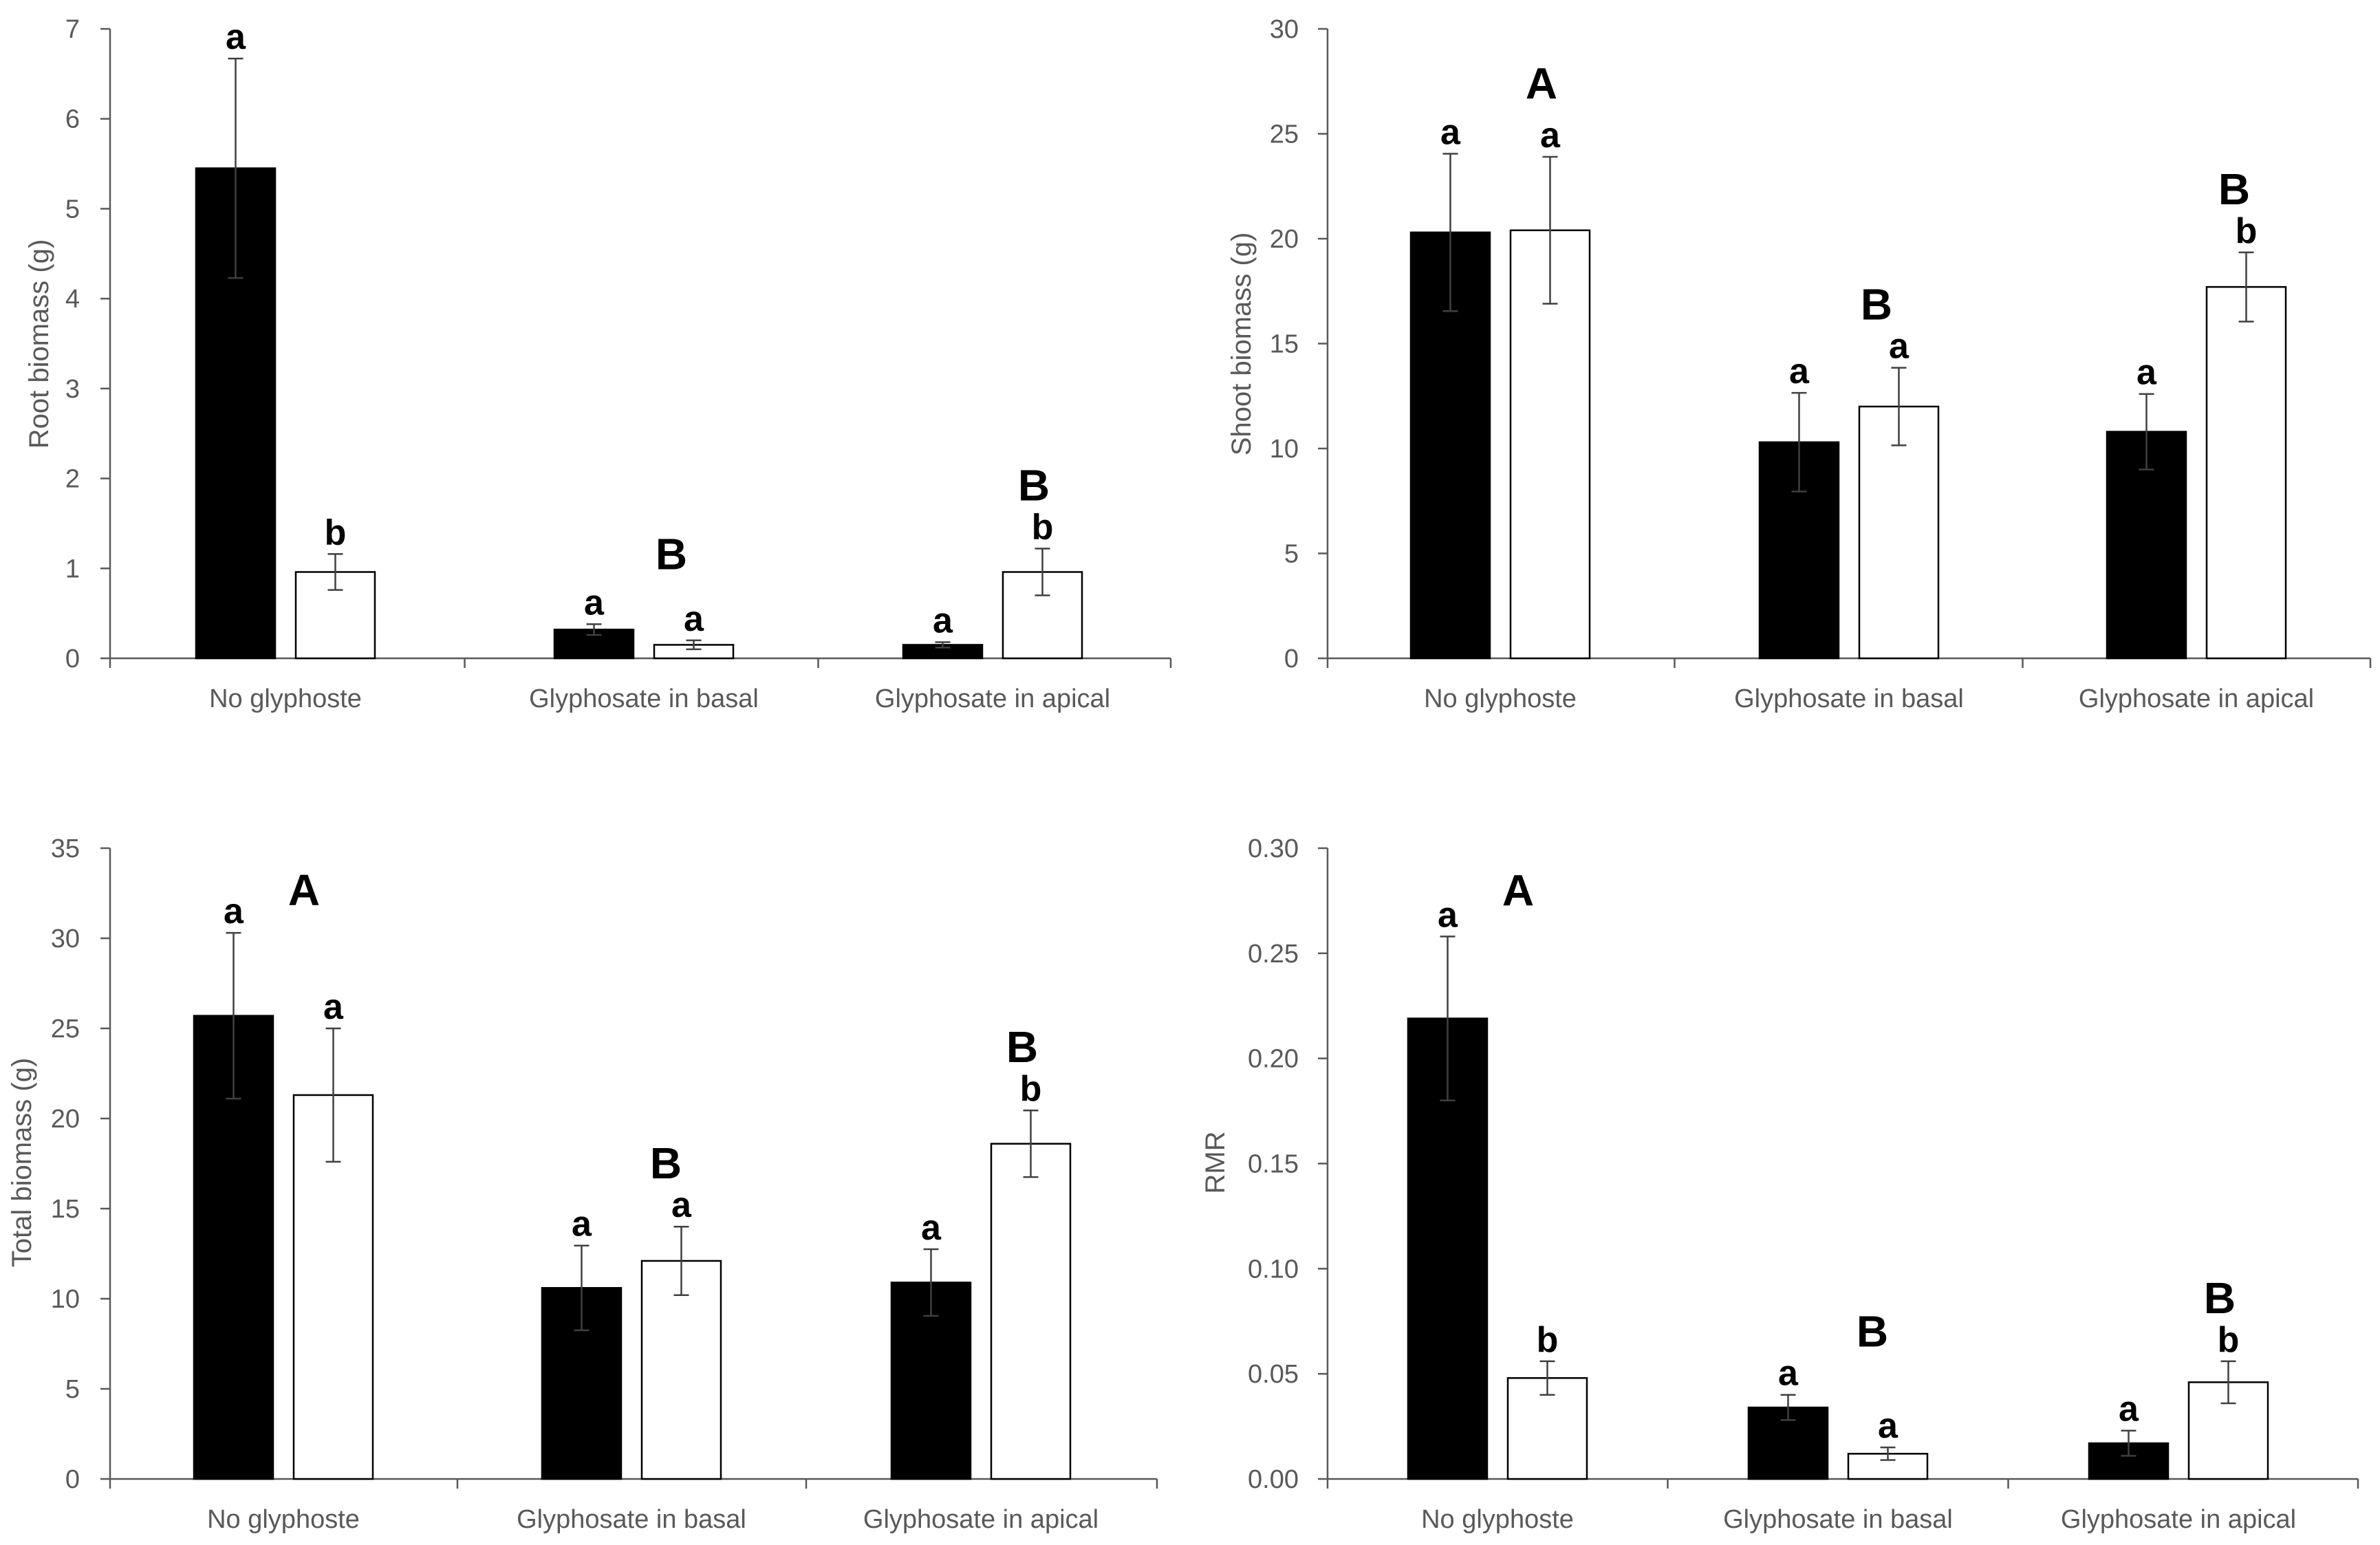 The image size is (2380, 1545). I want to click on y-tick-label: 0.15, so click(1273, 1164).